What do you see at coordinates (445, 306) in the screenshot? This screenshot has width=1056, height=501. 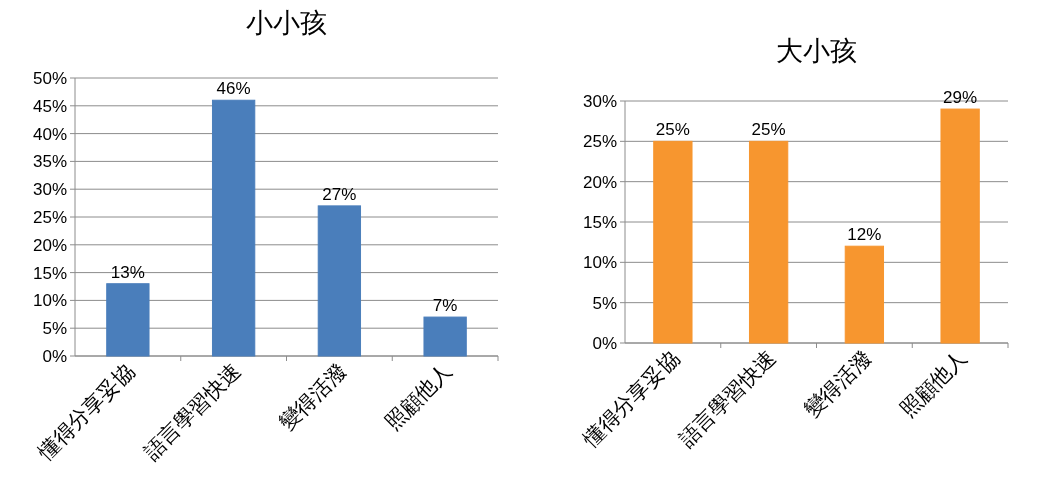 I see `data-label: 7%` at bounding box center [445, 306].